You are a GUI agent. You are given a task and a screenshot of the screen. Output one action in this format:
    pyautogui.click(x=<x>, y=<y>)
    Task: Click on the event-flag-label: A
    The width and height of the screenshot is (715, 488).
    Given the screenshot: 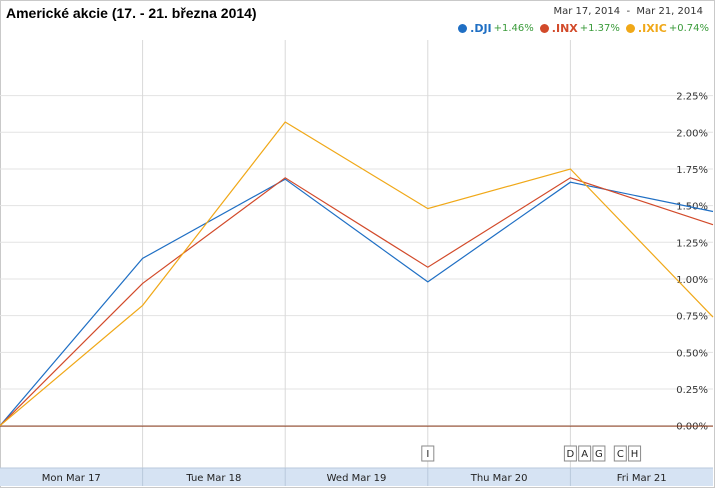 What is the action you would take?
    pyautogui.click(x=584, y=454)
    